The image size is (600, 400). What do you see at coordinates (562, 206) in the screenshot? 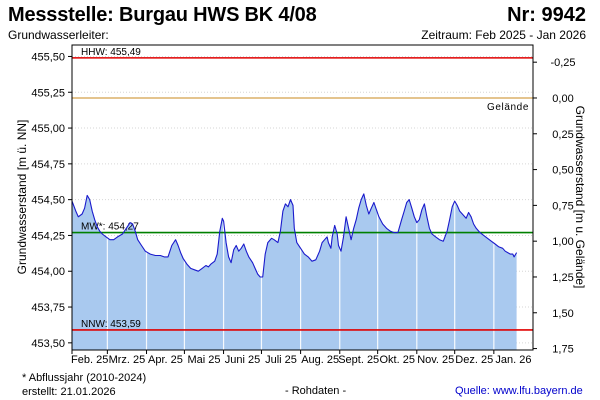
I see `y2-tick-label: 0,75` at bounding box center [562, 206].